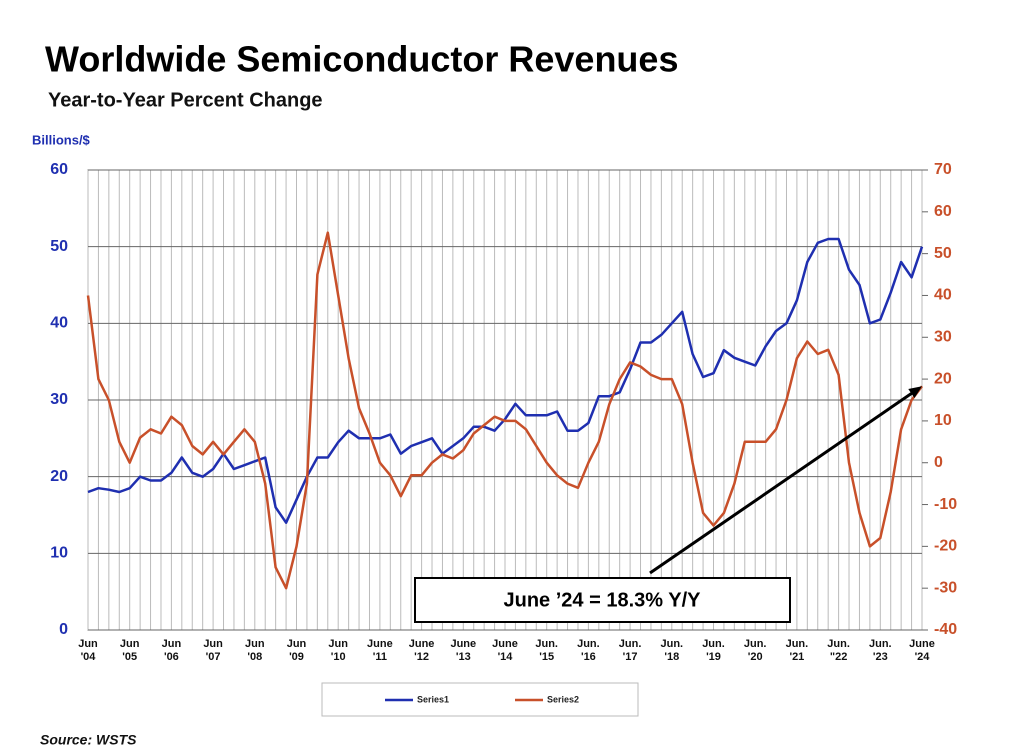 The width and height of the screenshot is (1024, 755). Describe the element at coordinates (755, 650) in the screenshot. I see `x-tick-label: Jun. '20` at that location.